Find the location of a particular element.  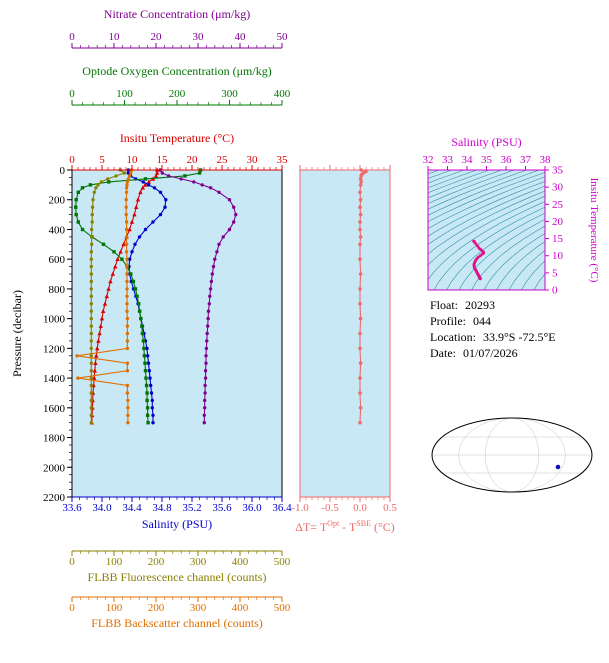

location-label: Location: is located at coordinates (453, 337).